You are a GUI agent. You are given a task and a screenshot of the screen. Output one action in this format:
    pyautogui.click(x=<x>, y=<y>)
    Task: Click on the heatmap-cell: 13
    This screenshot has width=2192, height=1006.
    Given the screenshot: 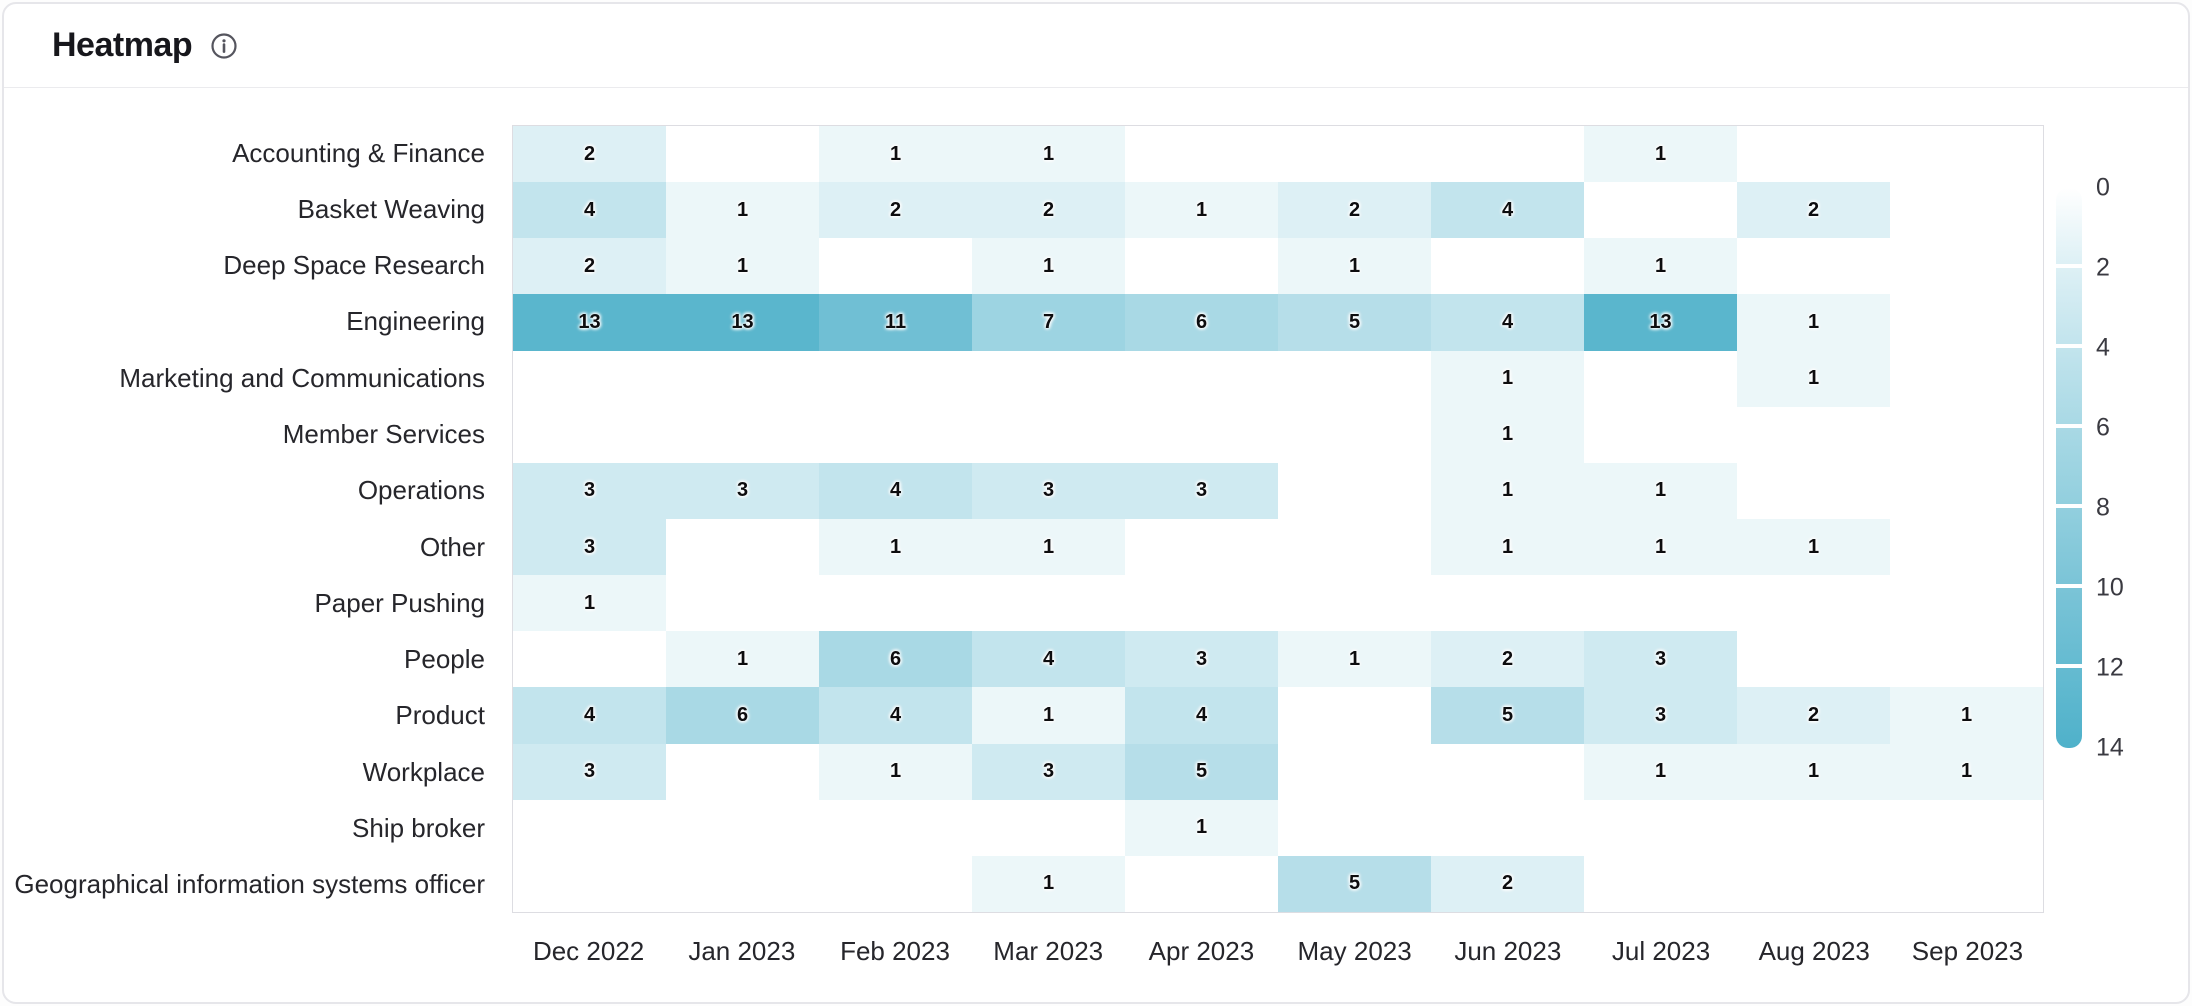 What is the action you would take?
    pyautogui.click(x=589, y=322)
    